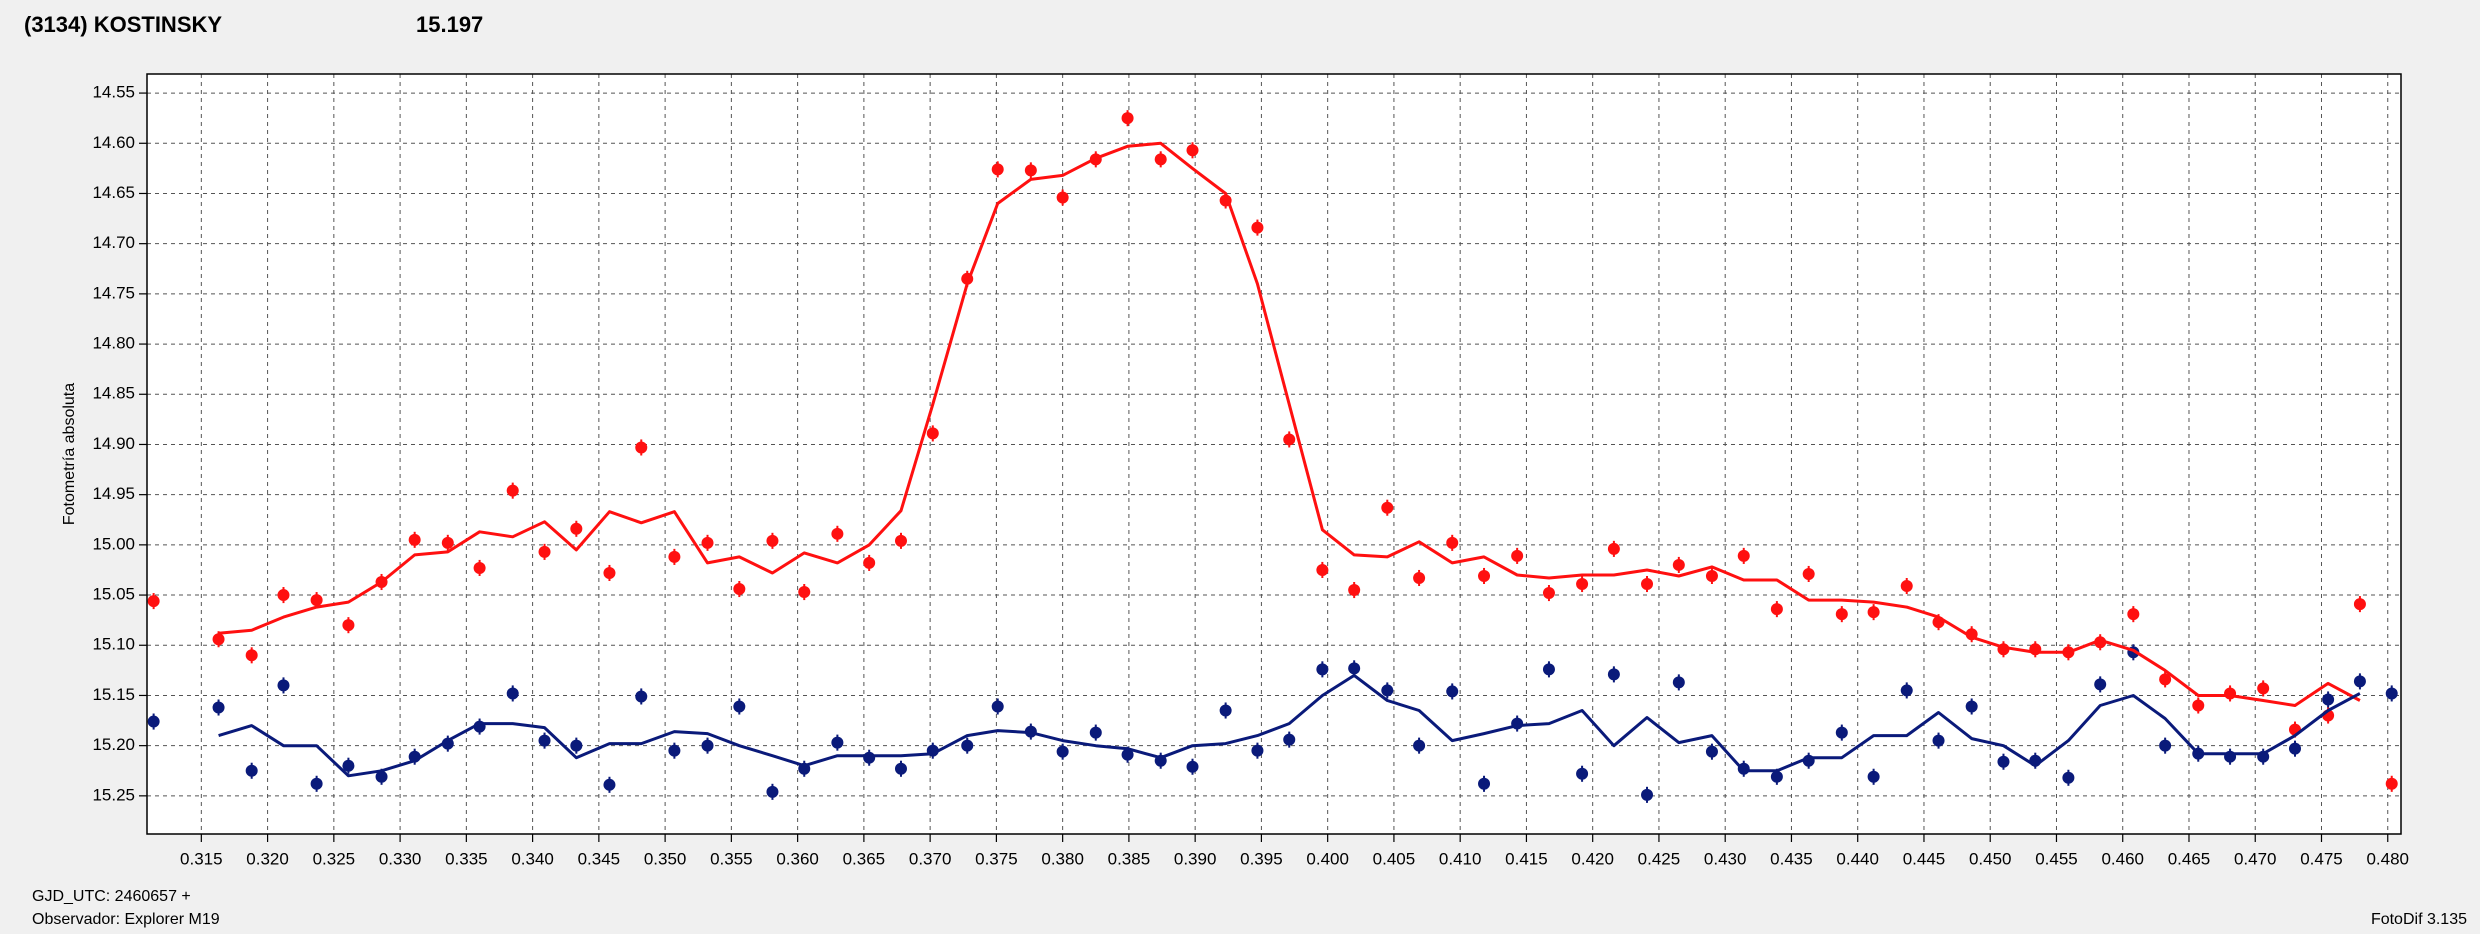  What do you see at coordinates (113, 393) in the screenshot?
I see `y-tick-label: 14.85` at bounding box center [113, 393].